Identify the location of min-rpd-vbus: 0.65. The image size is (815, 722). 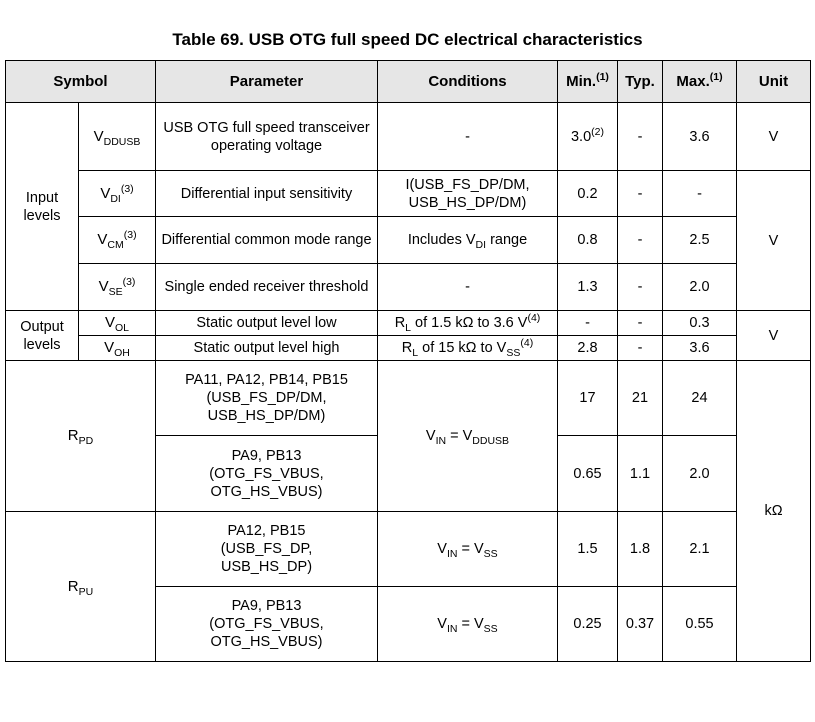
(587, 473).